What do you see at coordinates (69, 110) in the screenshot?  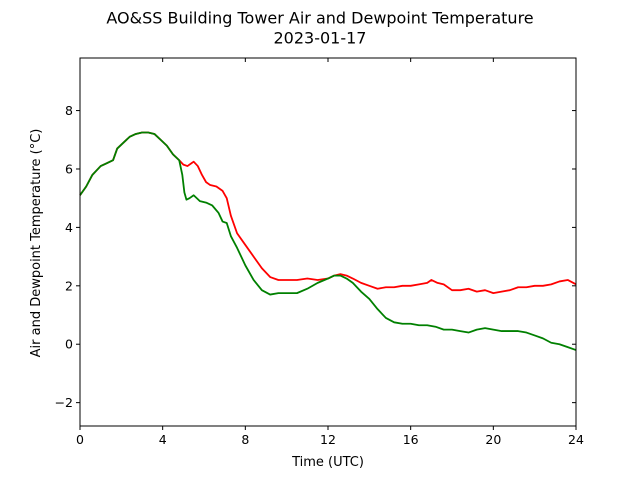 I see `y-tick-label: 8` at bounding box center [69, 110].